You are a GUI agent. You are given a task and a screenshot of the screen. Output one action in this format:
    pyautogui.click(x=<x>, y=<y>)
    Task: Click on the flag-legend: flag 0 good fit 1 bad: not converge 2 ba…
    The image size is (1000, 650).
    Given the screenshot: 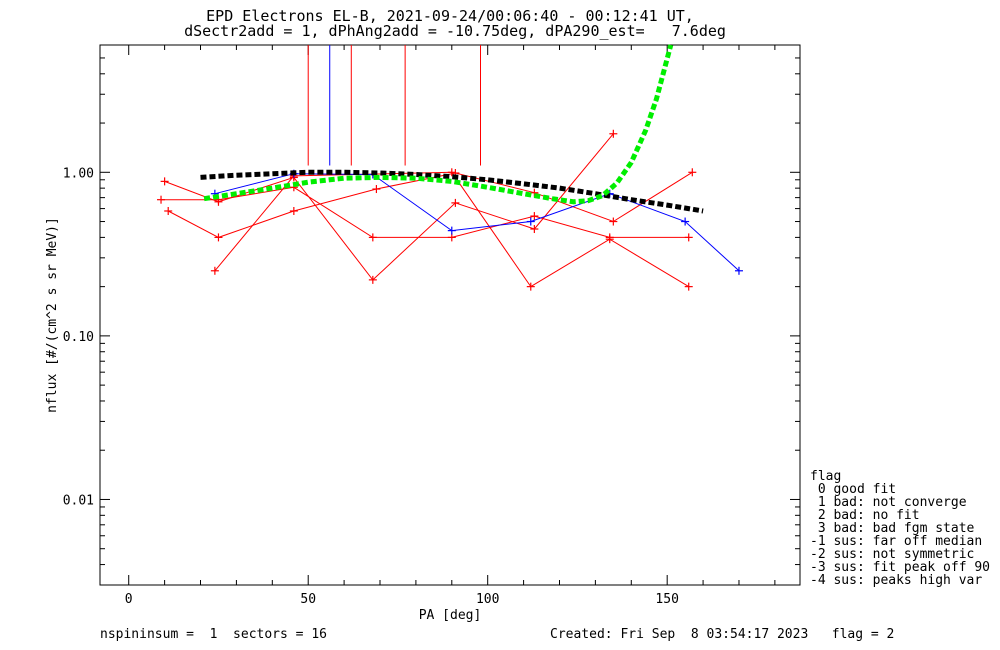 What is the action you would take?
    pyautogui.click(x=900, y=528)
    